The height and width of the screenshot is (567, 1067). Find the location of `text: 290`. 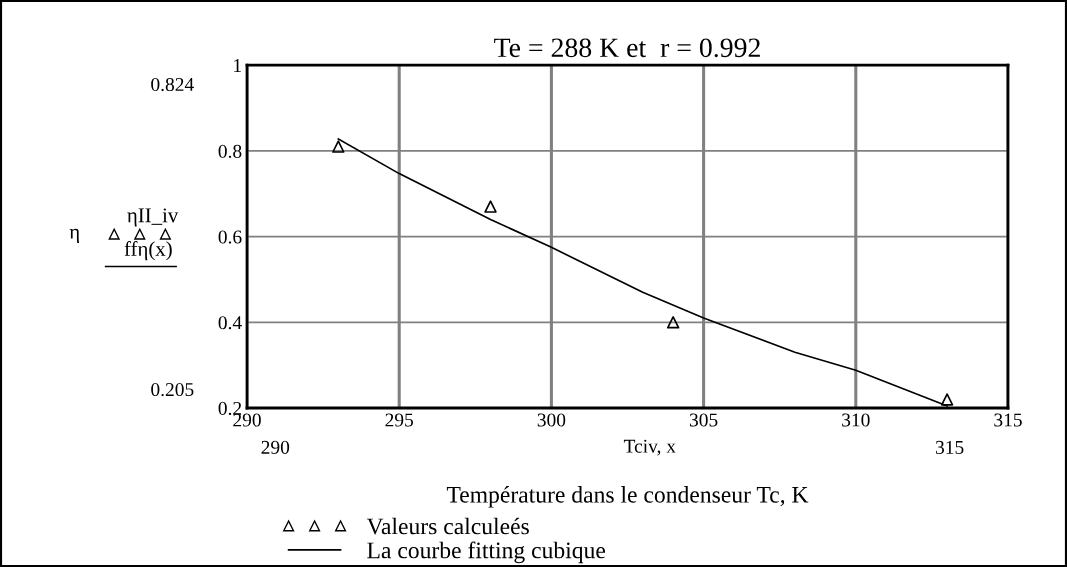

text: 290 is located at coordinates (275, 447).